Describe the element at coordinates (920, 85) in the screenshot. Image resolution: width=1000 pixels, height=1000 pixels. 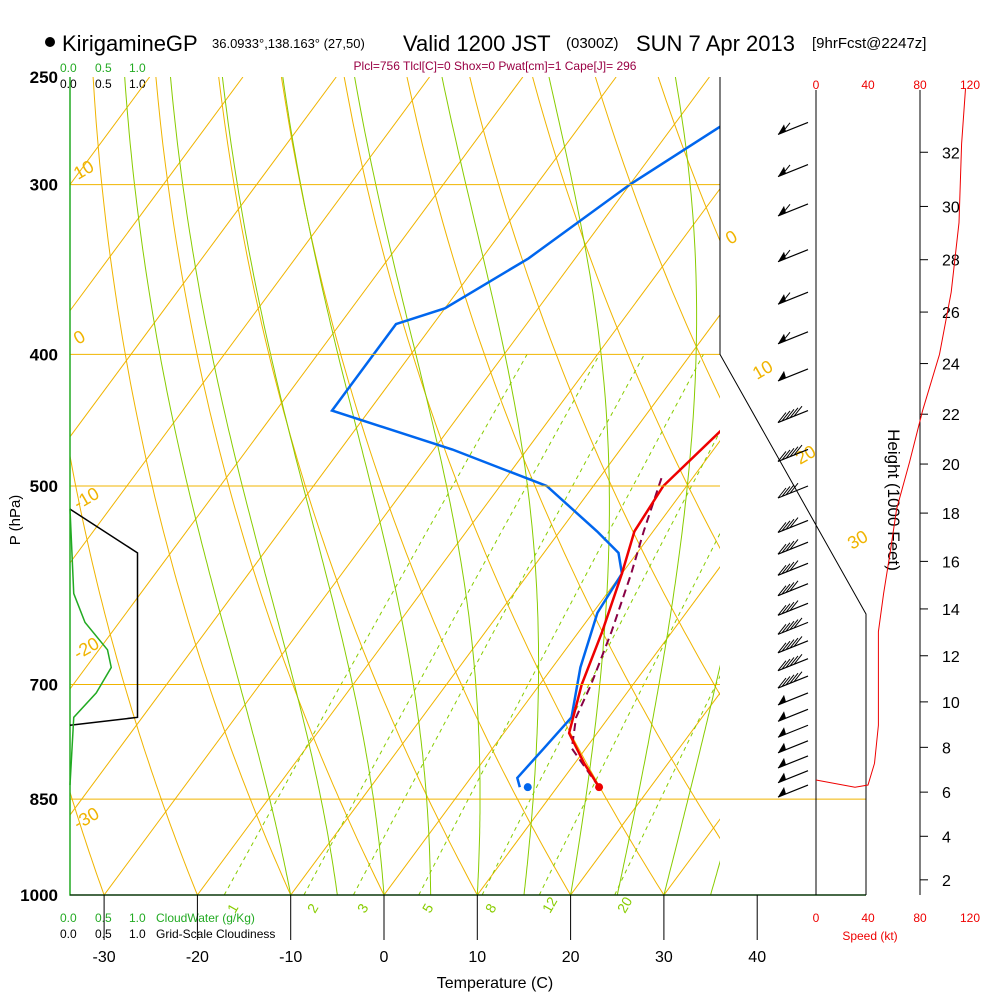
I see `speed-tick-top-2: 80` at that location.